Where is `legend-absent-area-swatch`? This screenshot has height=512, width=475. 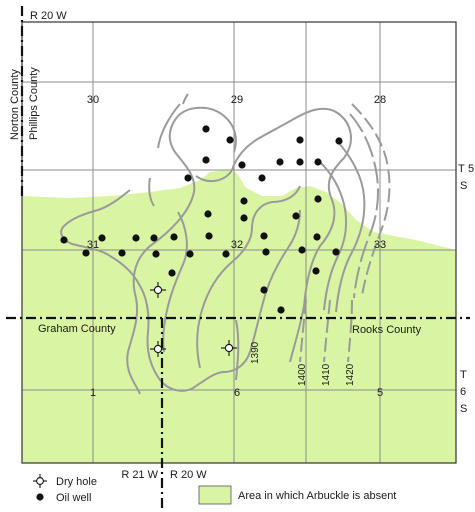
legend-absent-area-swatch is located at coordinates (215, 495).